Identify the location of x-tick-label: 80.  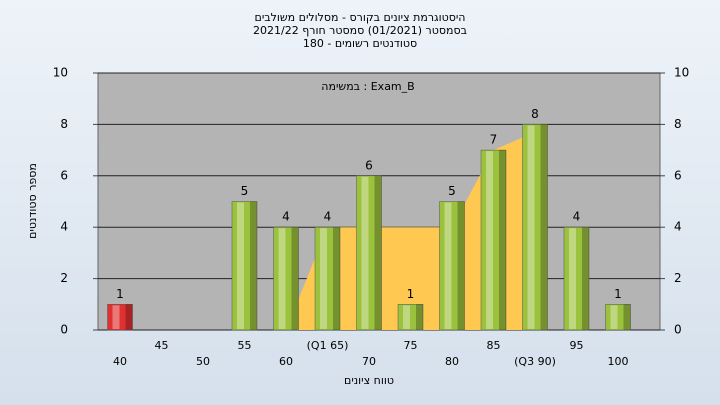
(452, 361).